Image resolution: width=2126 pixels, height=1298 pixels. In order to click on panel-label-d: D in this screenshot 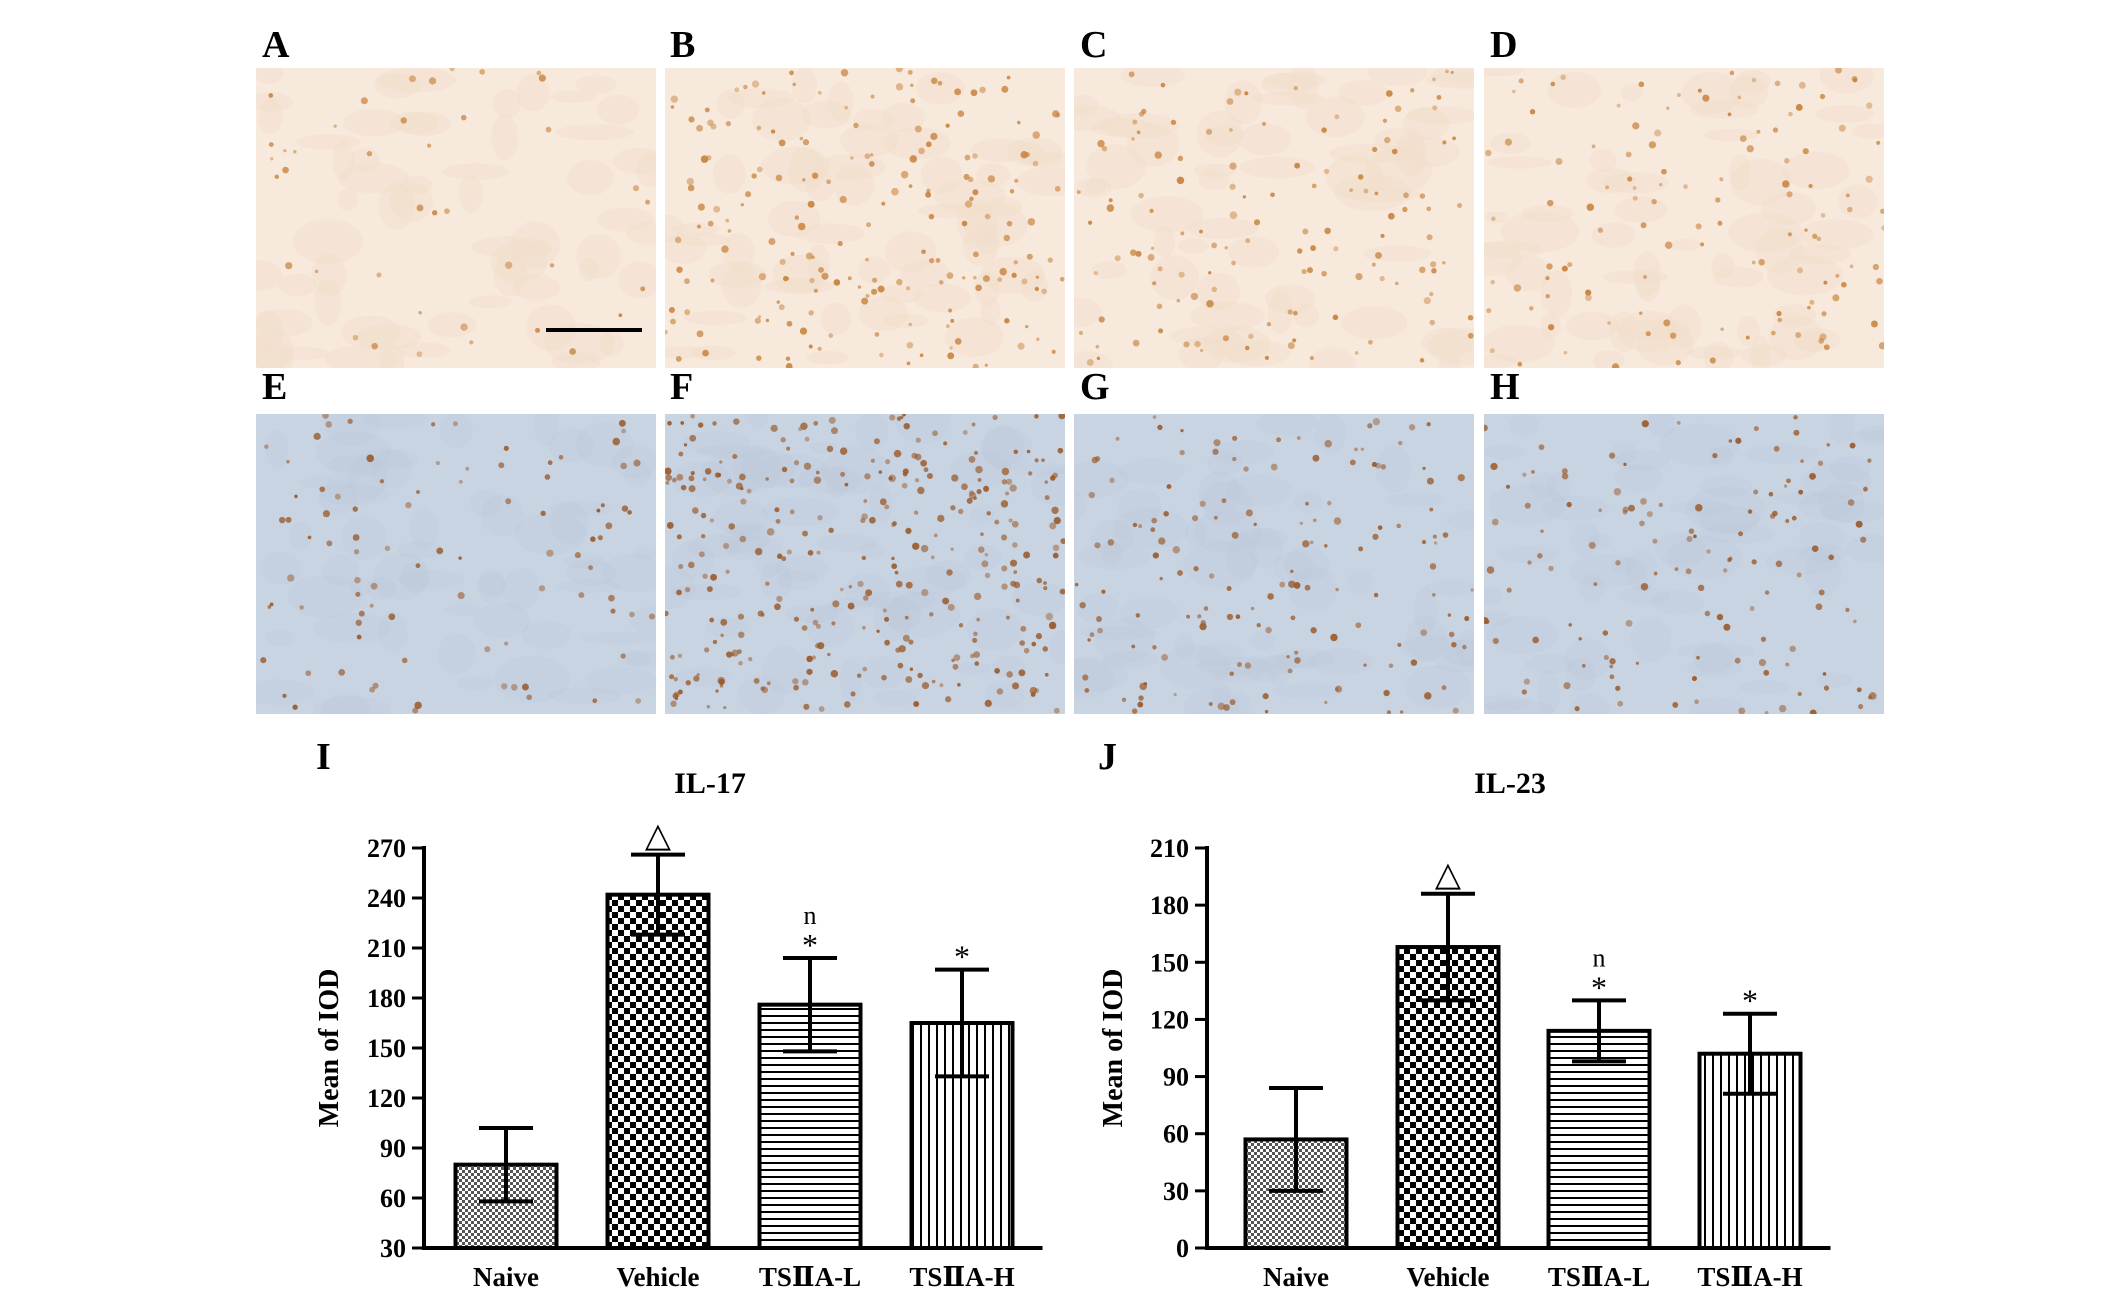, I will do `click(1504, 45)`.